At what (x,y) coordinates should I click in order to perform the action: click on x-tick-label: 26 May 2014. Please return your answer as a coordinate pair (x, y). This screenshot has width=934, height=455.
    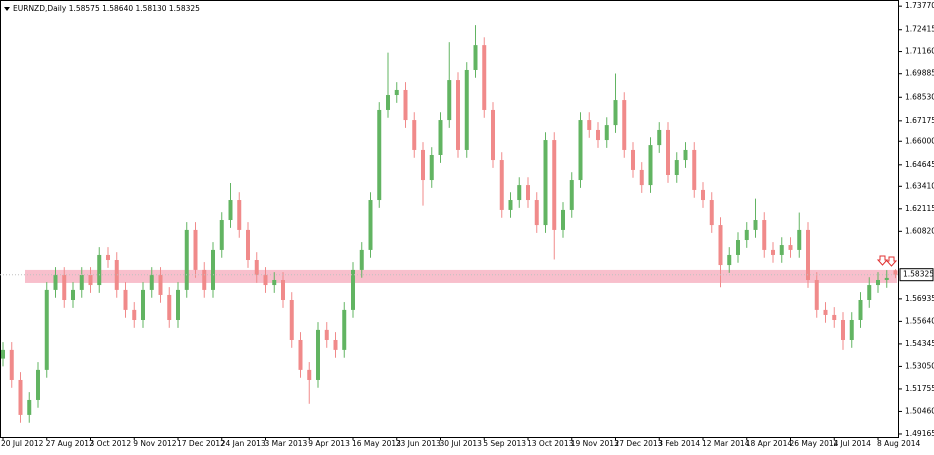
    Looking at the image, I should click on (814, 443).